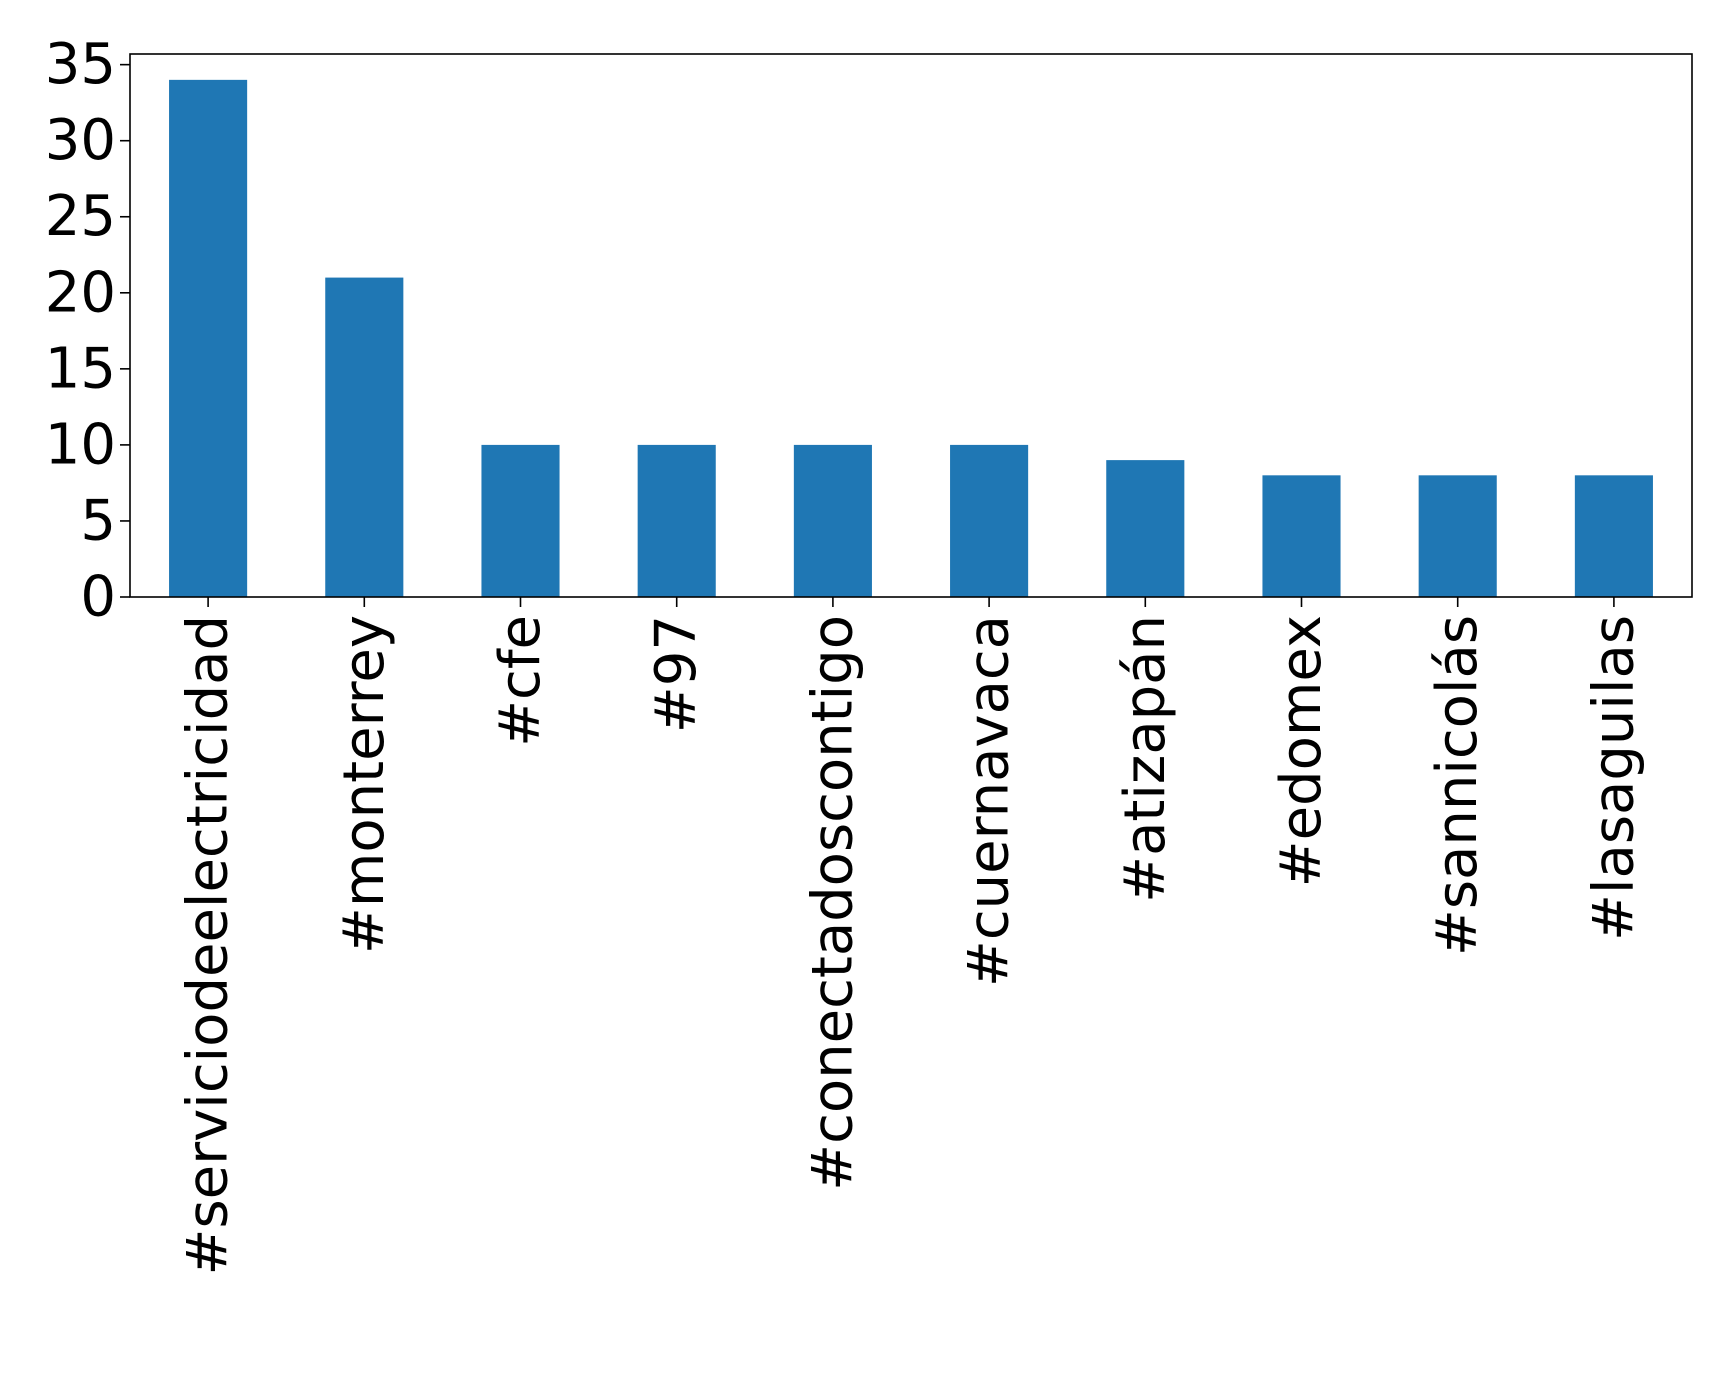 This screenshot has height=1379, width=1719. What do you see at coordinates (1145, 759) in the screenshot?
I see `x-tick-label: #atizapán` at bounding box center [1145, 759].